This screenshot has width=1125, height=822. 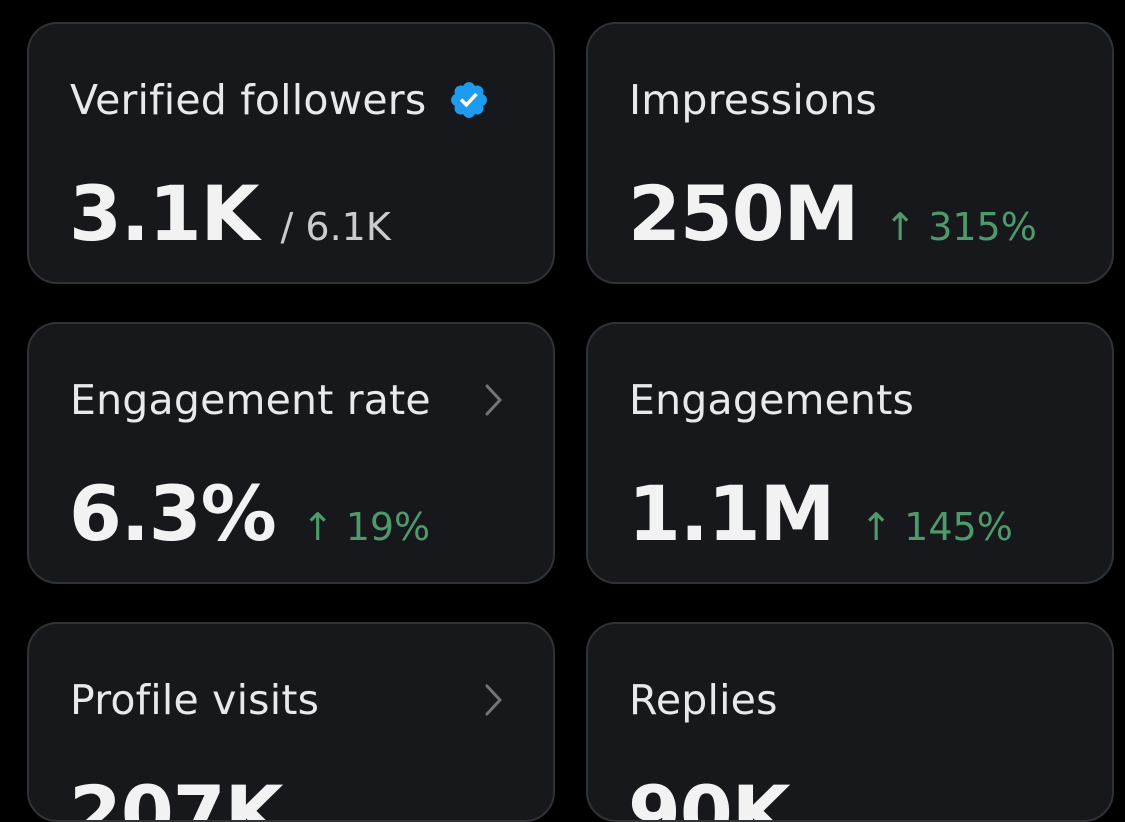 I want to click on card-label: Engagement rate, so click(x=250, y=400).